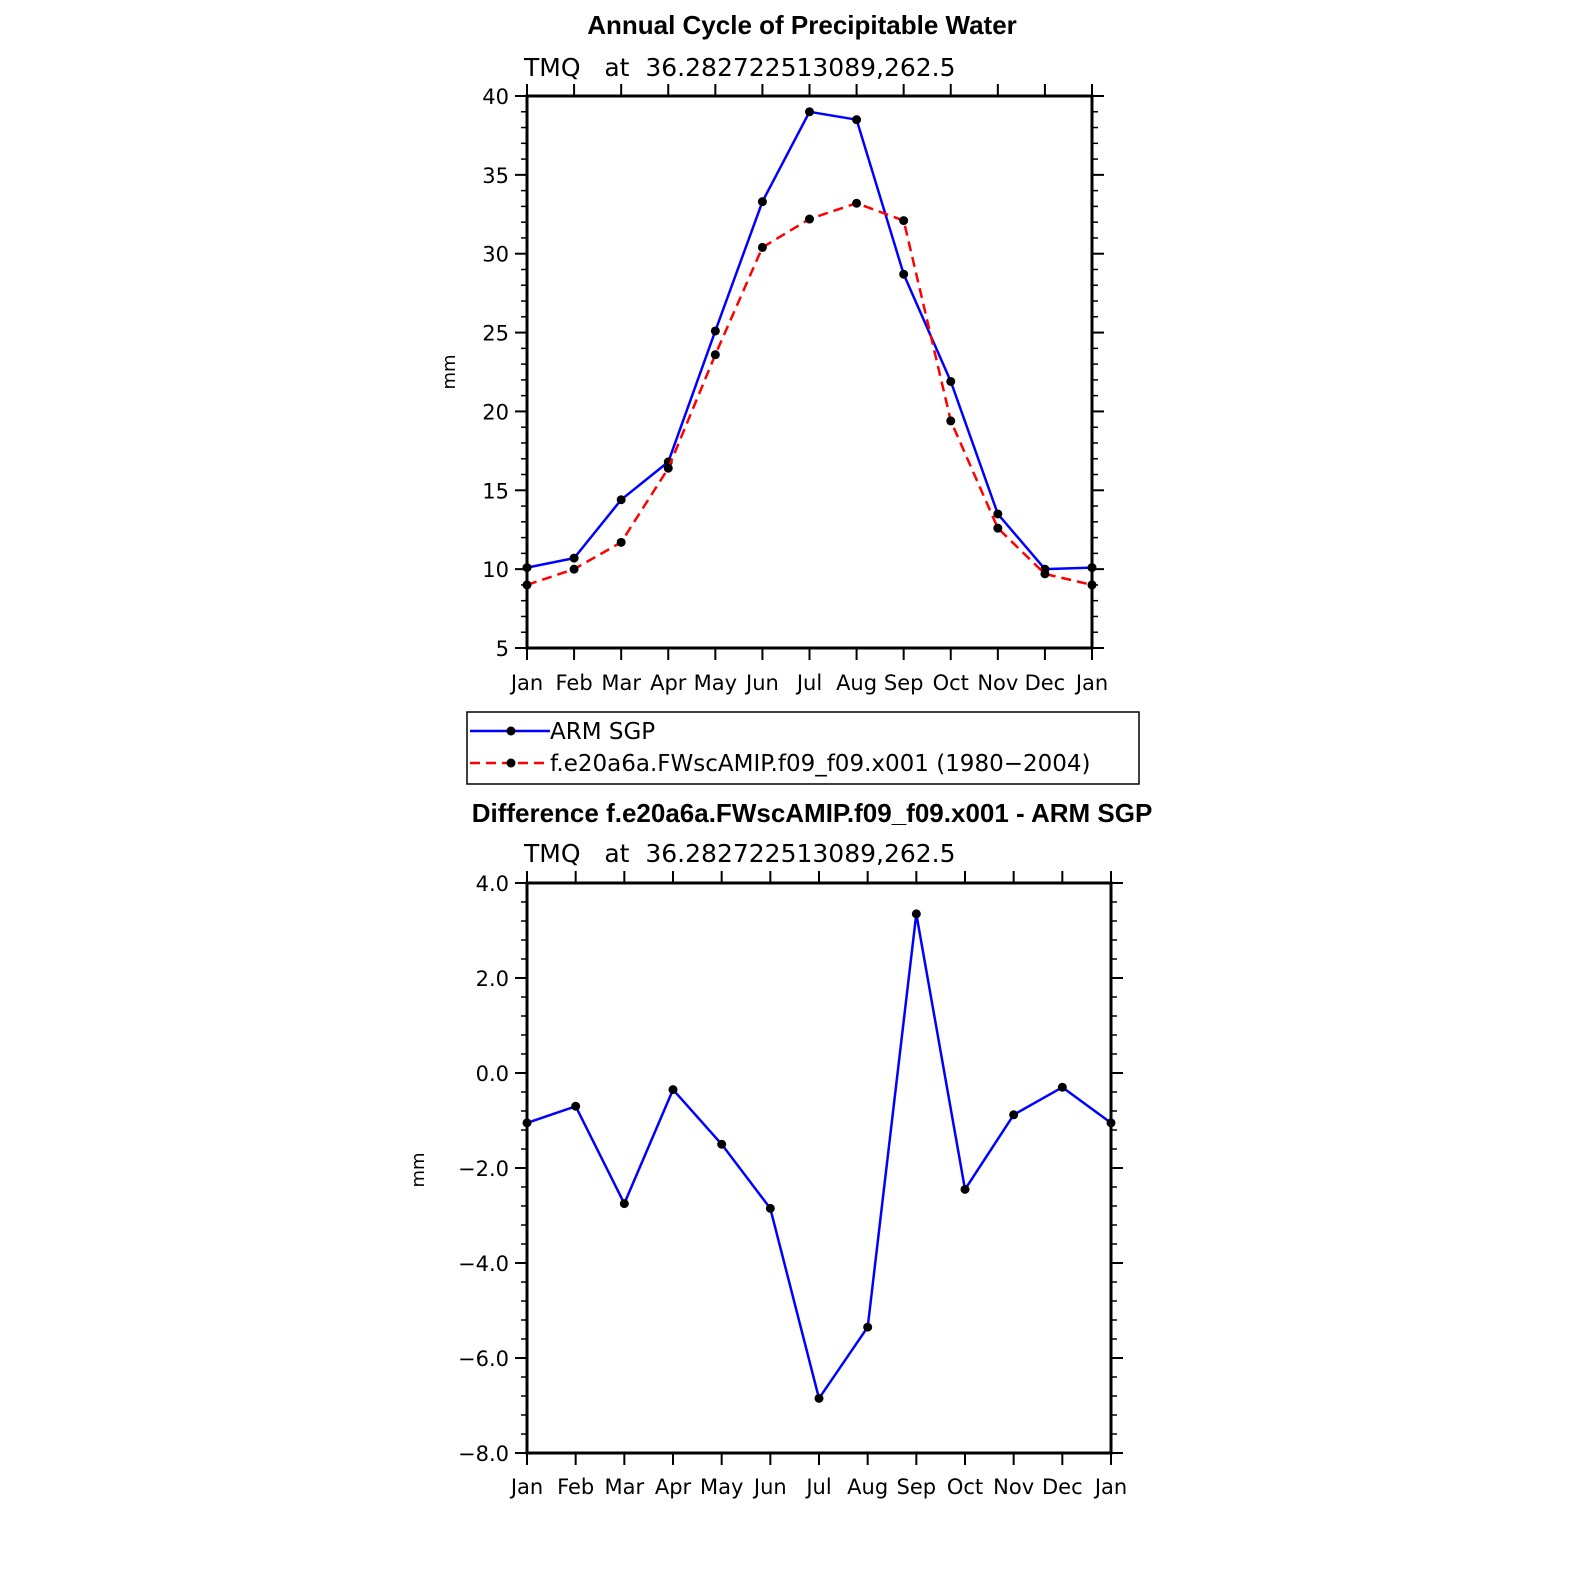  Describe the element at coordinates (495, 334) in the screenshot. I see `y-tick-label: 25` at that location.